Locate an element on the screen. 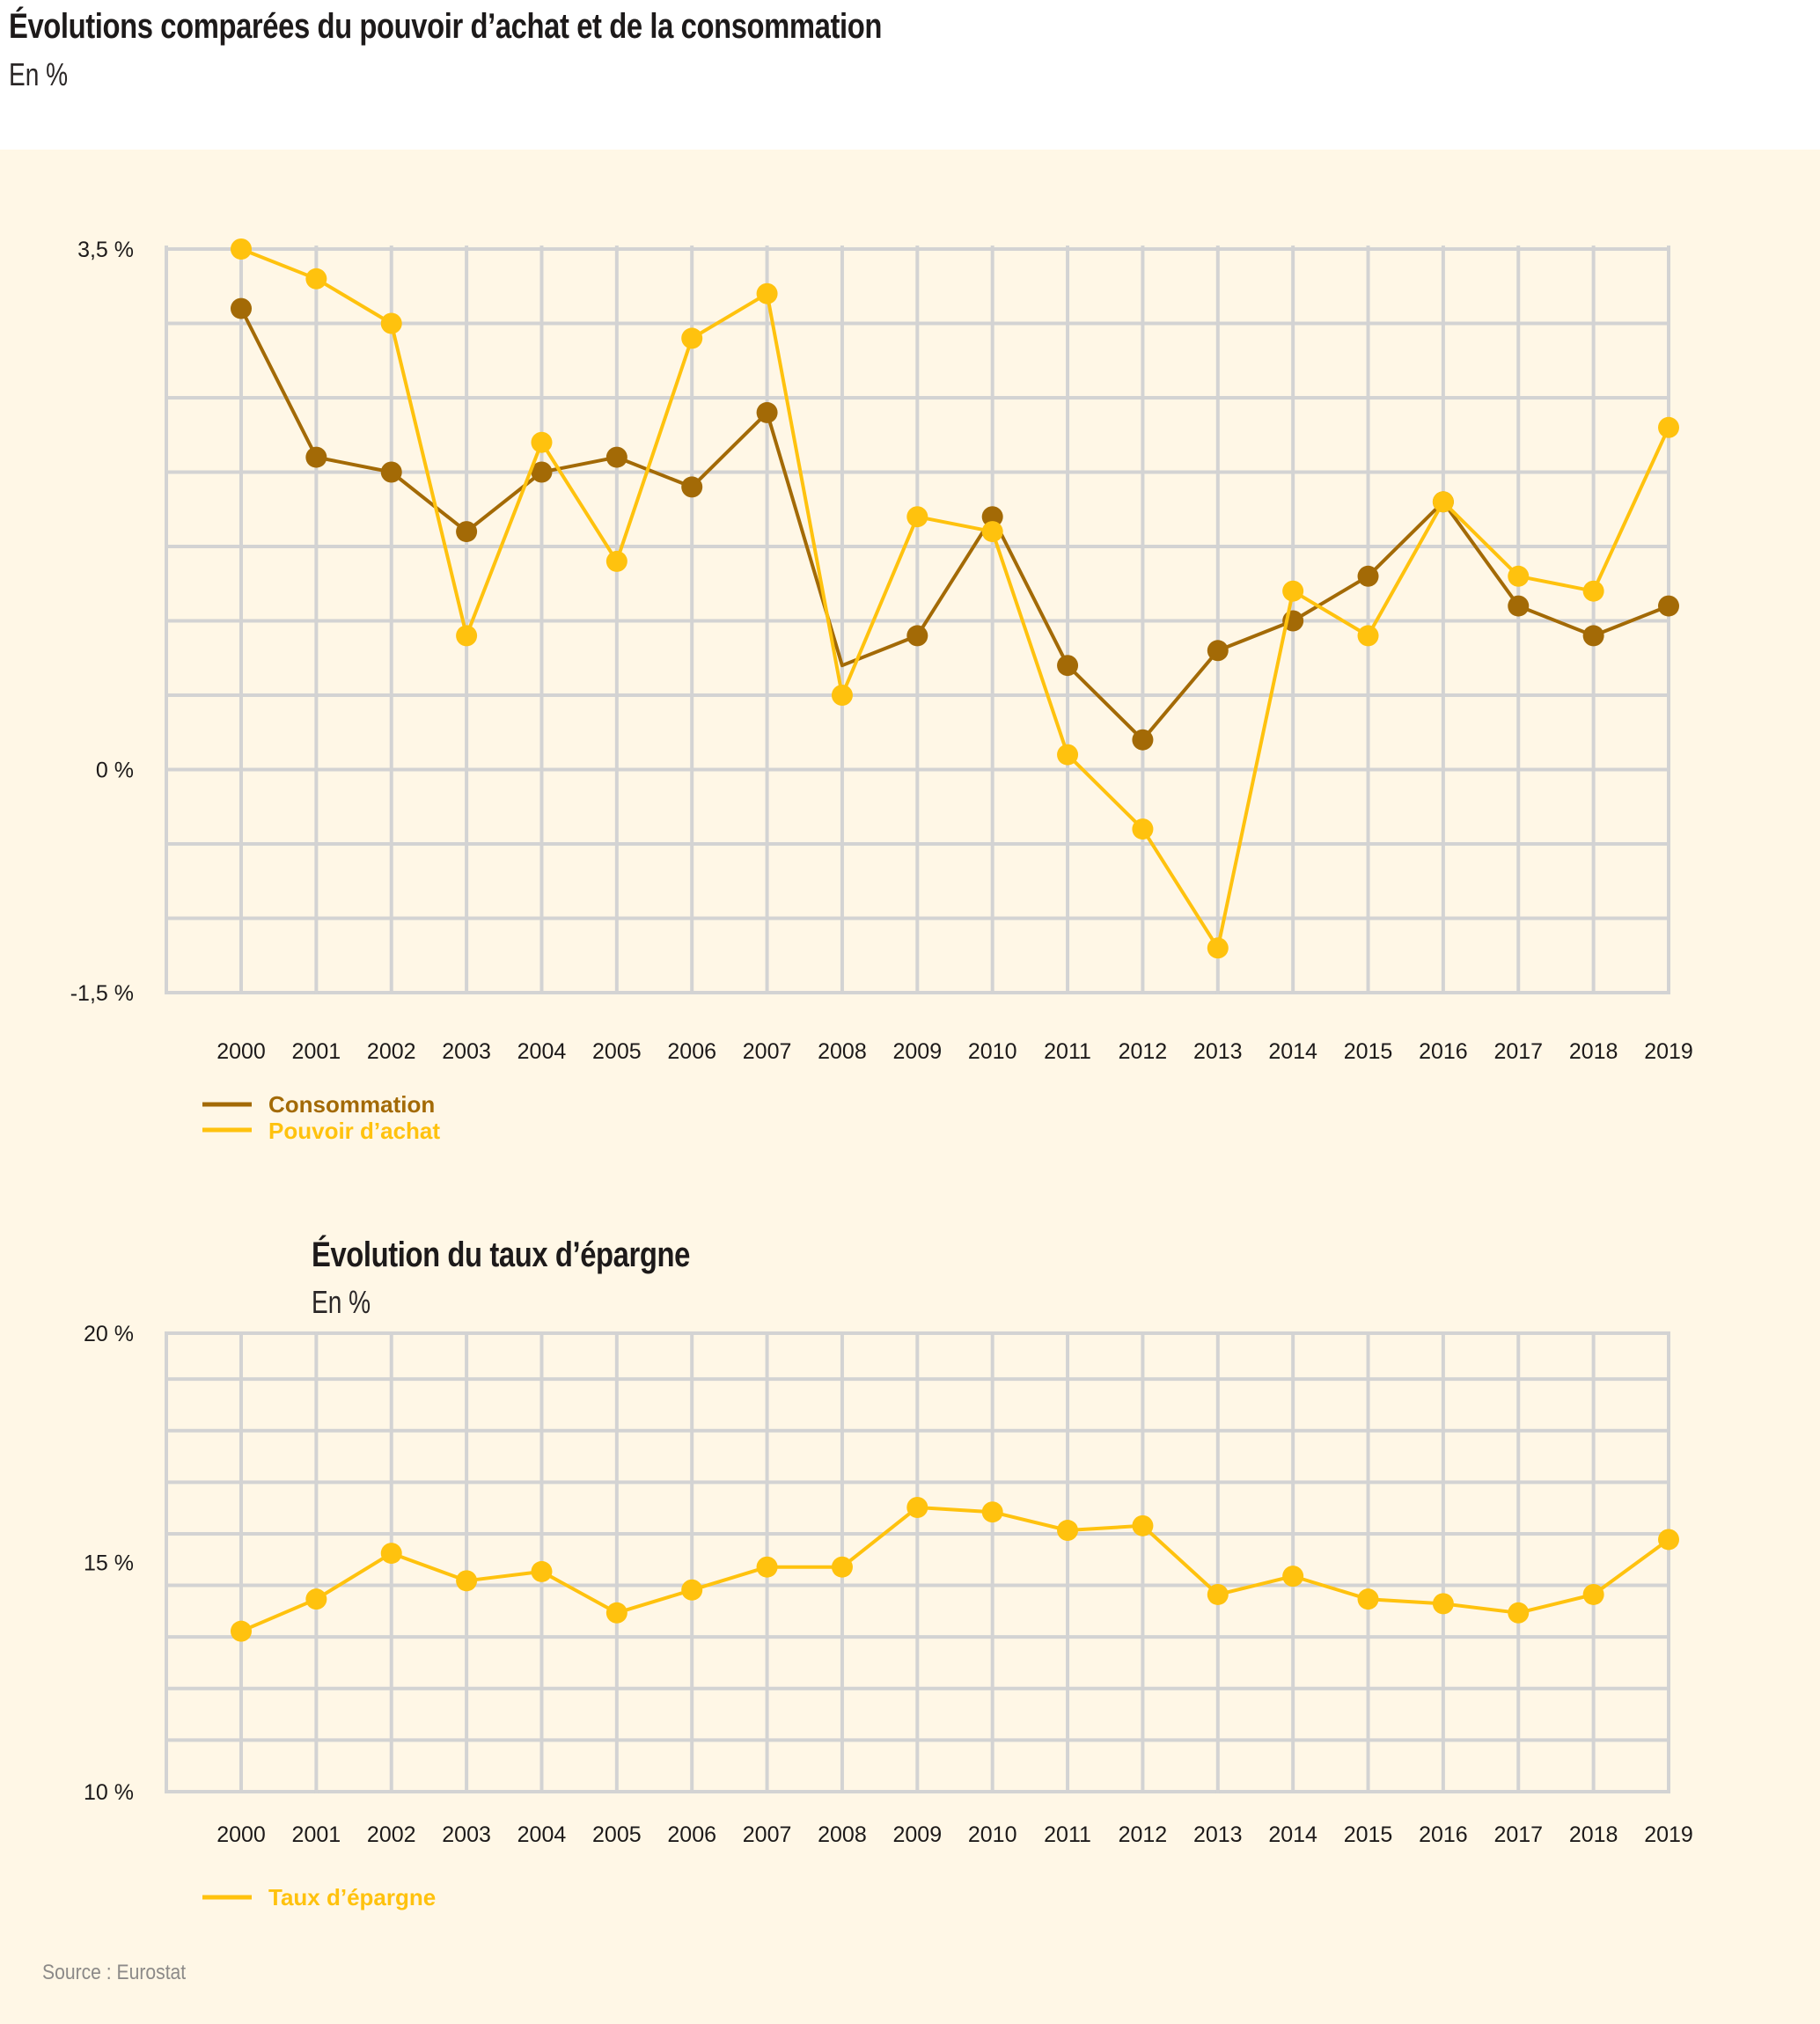 The height and width of the screenshot is (2024, 1820). legend-label-consommation: Consommation is located at coordinates (351, 1105).